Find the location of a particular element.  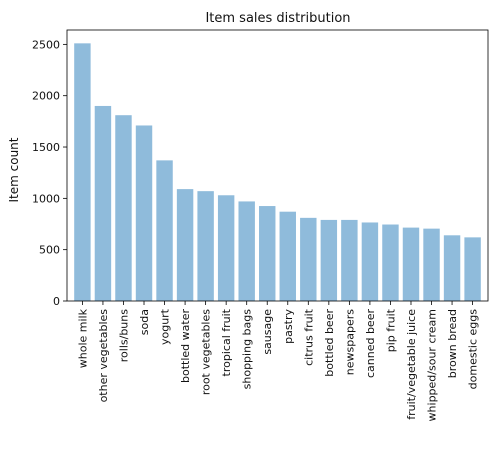

bar-yogurt is located at coordinates (164, 230).